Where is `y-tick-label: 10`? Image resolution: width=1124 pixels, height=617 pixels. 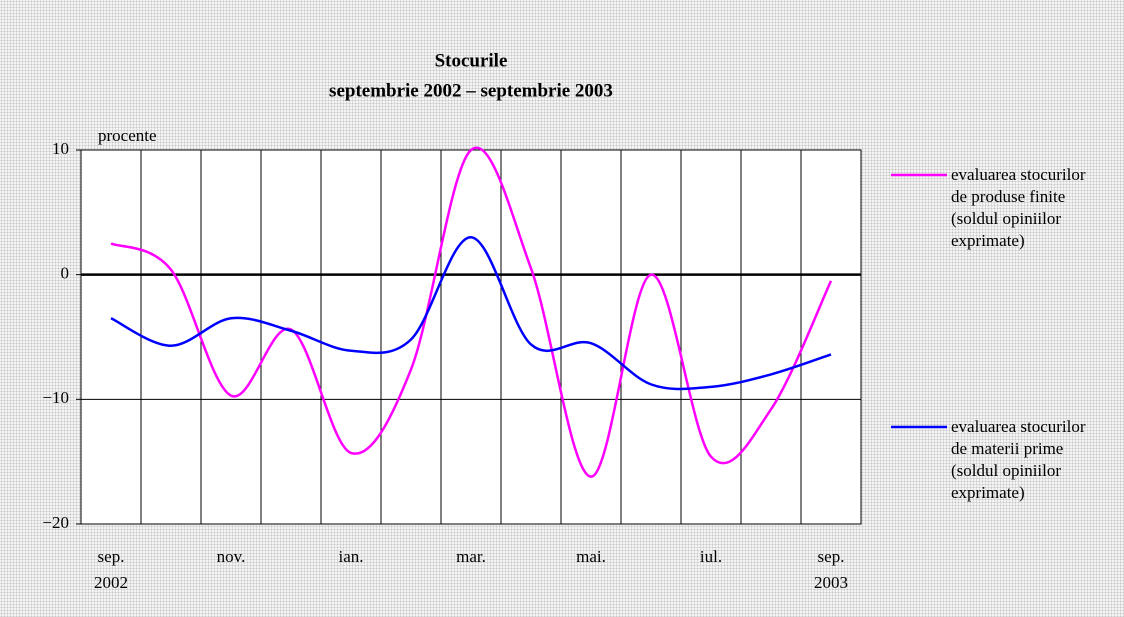
y-tick-label: 10 is located at coordinates (60, 148).